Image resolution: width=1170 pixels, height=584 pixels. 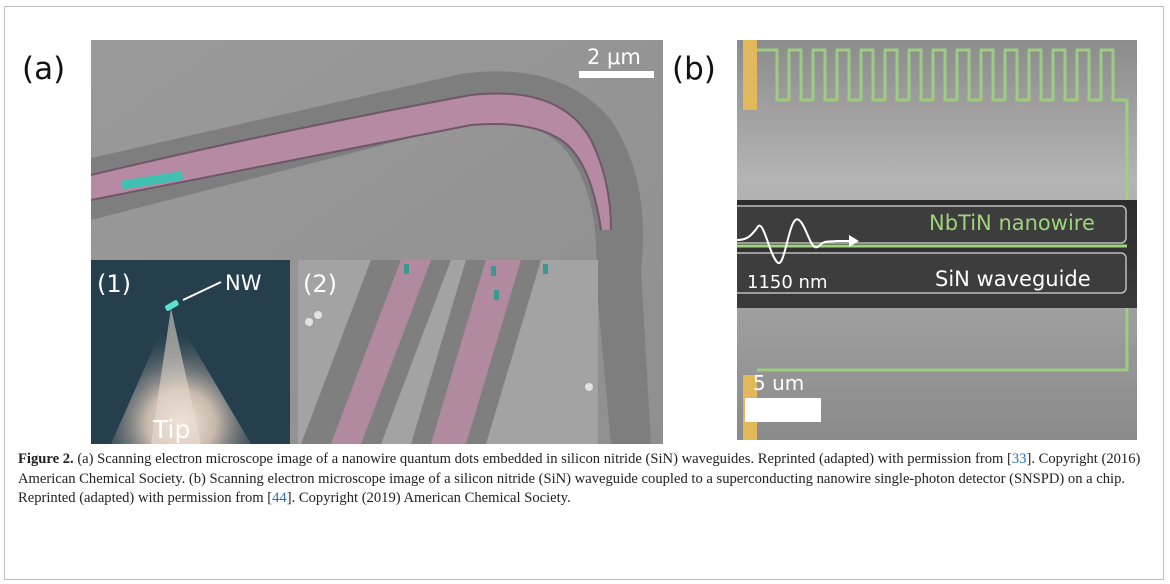 I want to click on panel-b-label: (b), so click(x=694, y=69).